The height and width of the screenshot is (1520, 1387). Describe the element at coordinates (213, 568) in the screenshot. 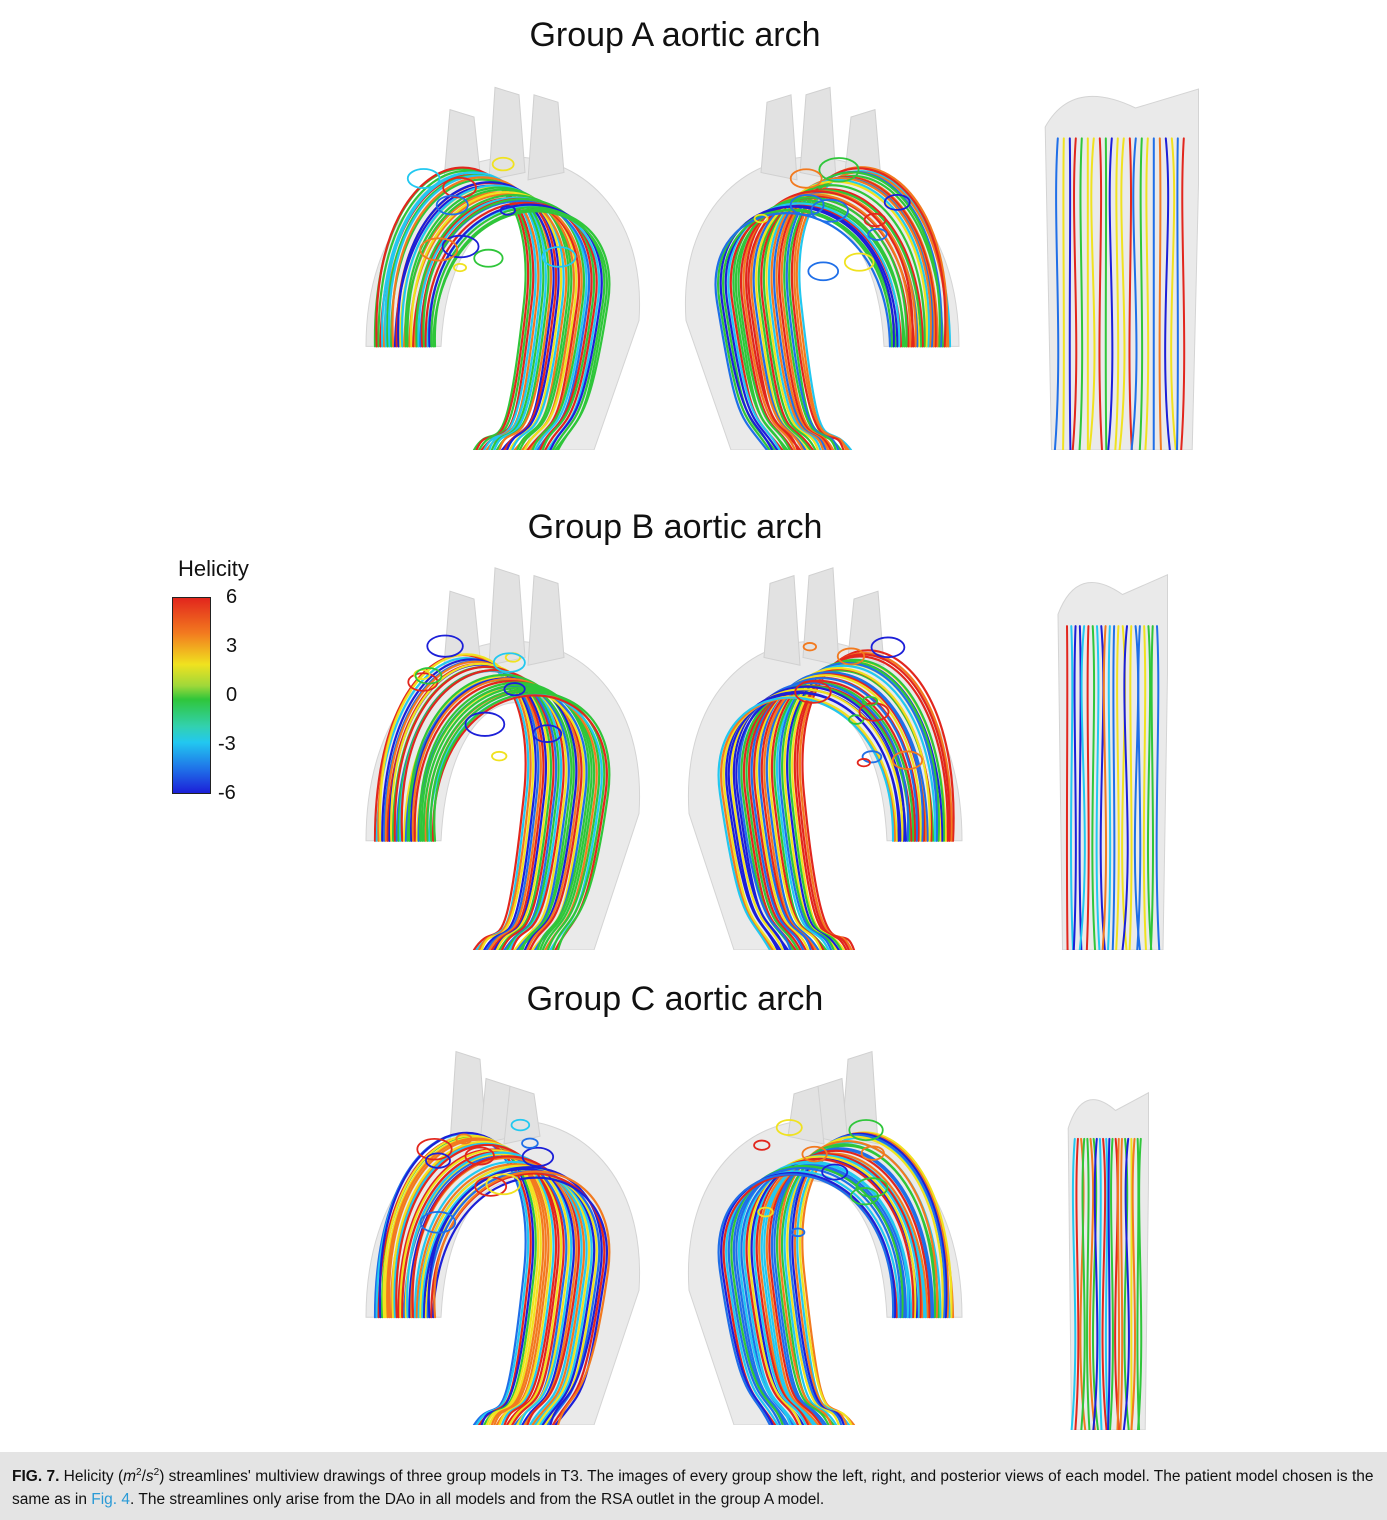

I see `colorbar-title: Helicity` at that location.